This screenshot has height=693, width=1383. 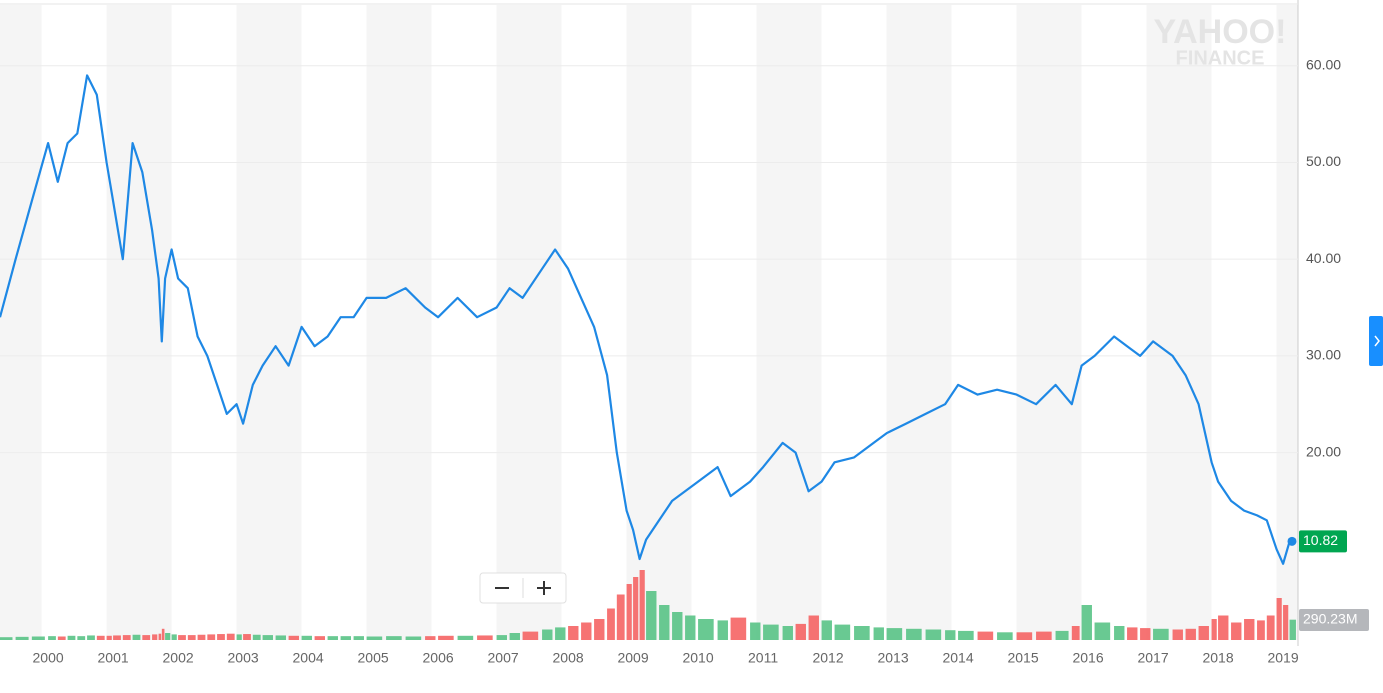 I want to click on side-tab-icon, so click(x=1377, y=341).